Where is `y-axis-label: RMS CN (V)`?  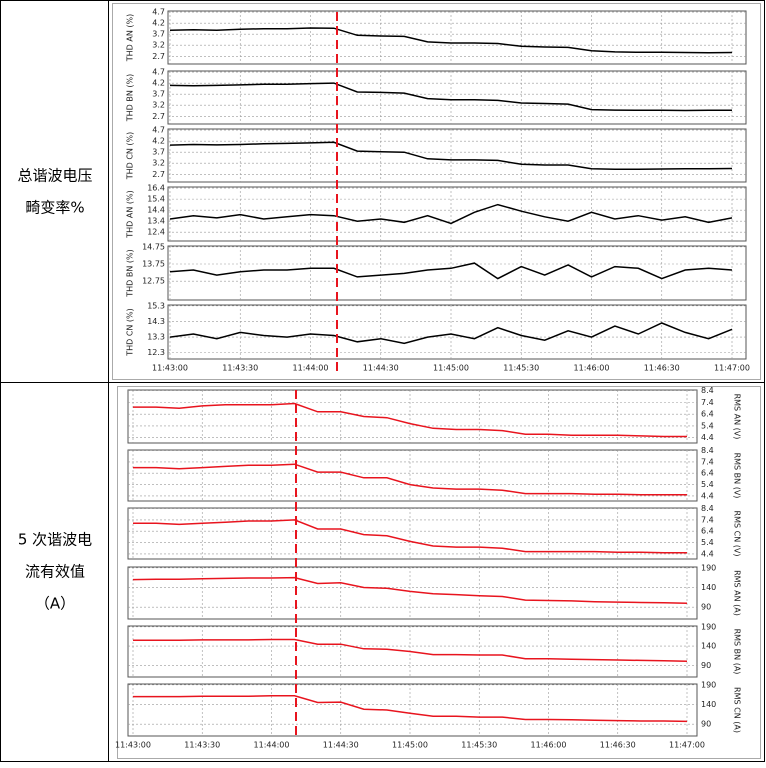 y-axis-label: RMS CN (V) is located at coordinates (737, 534).